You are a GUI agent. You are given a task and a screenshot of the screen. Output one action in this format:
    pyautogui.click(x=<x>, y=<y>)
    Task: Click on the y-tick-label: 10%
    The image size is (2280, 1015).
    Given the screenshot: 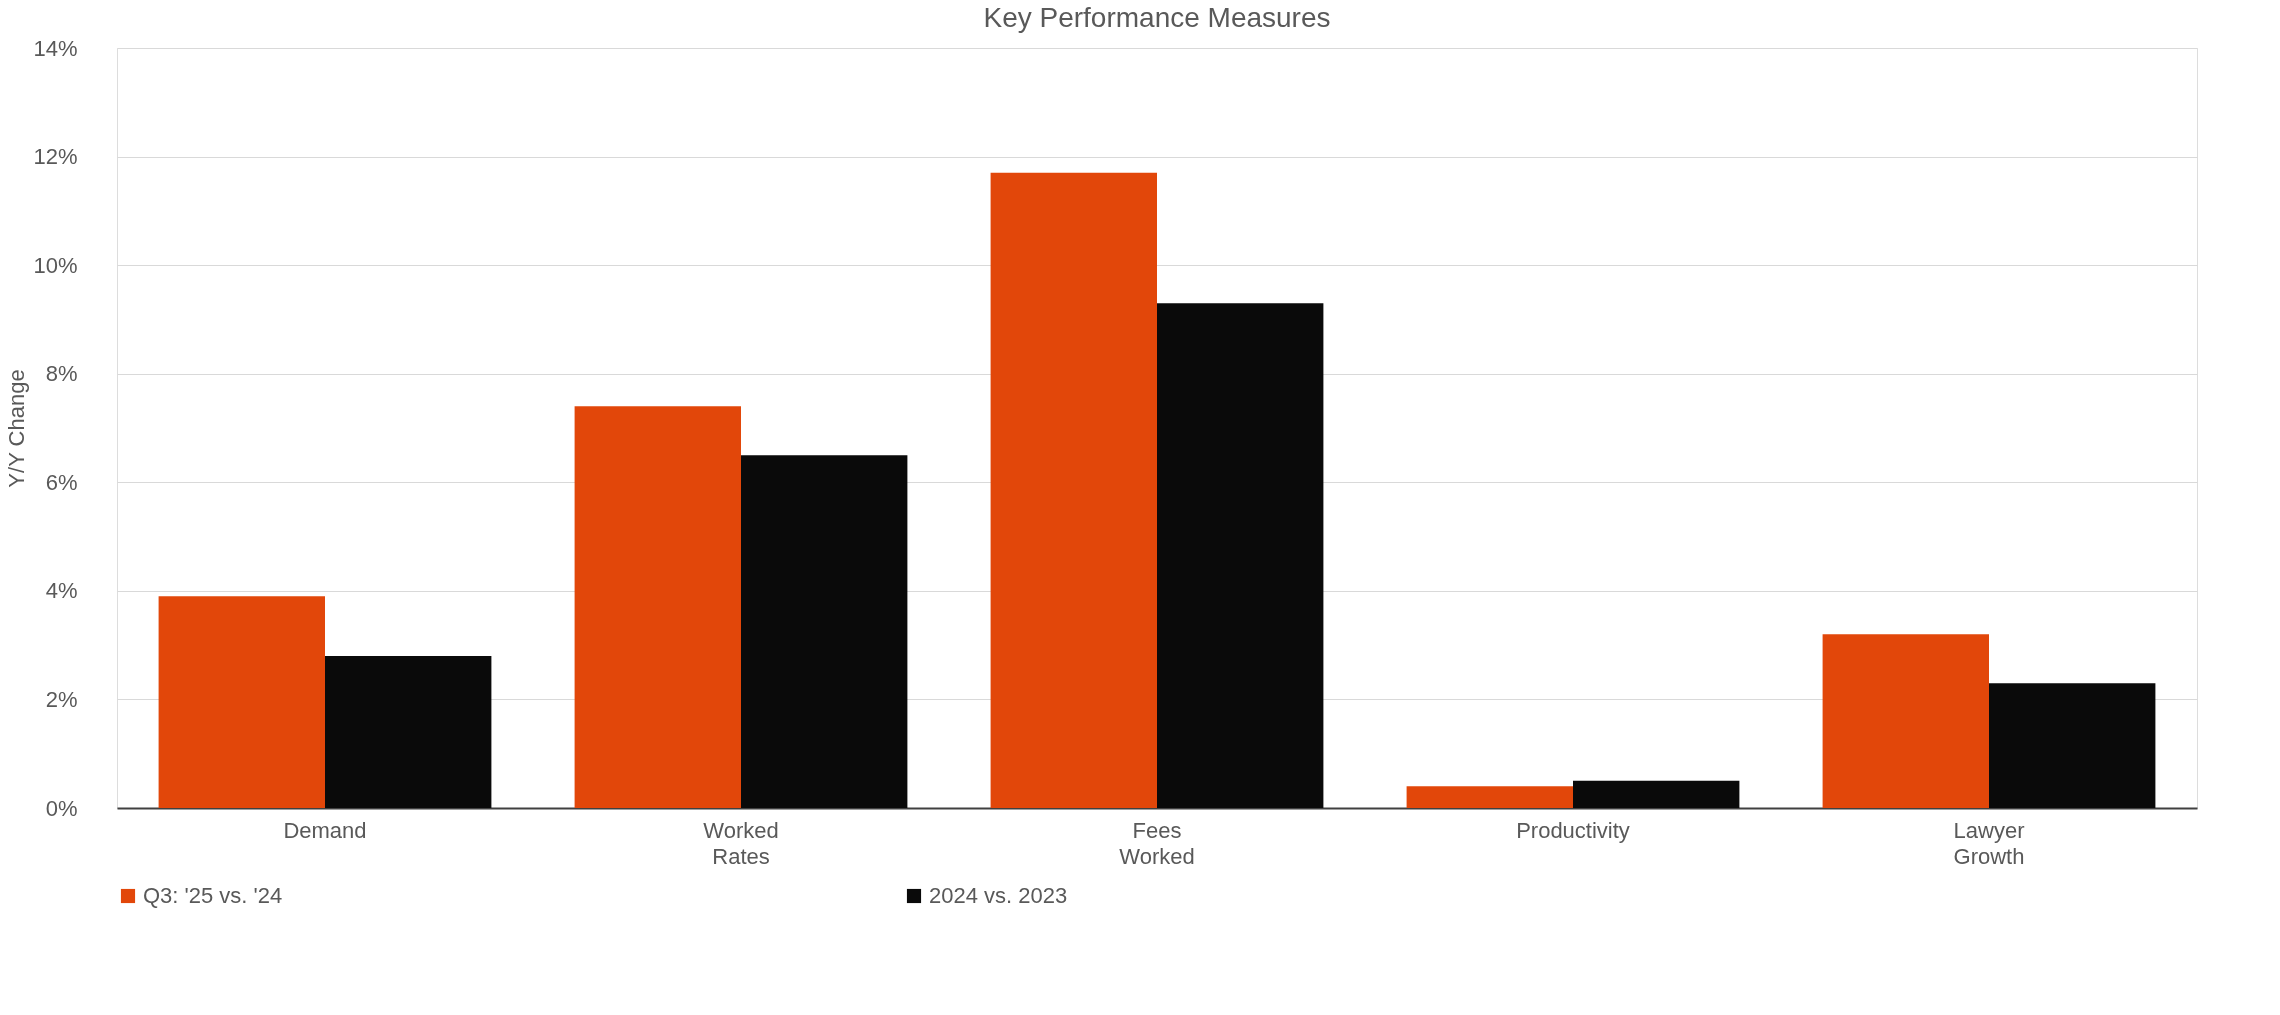 What is the action you would take?
    pyautogui.click(x=55, y=265)
    